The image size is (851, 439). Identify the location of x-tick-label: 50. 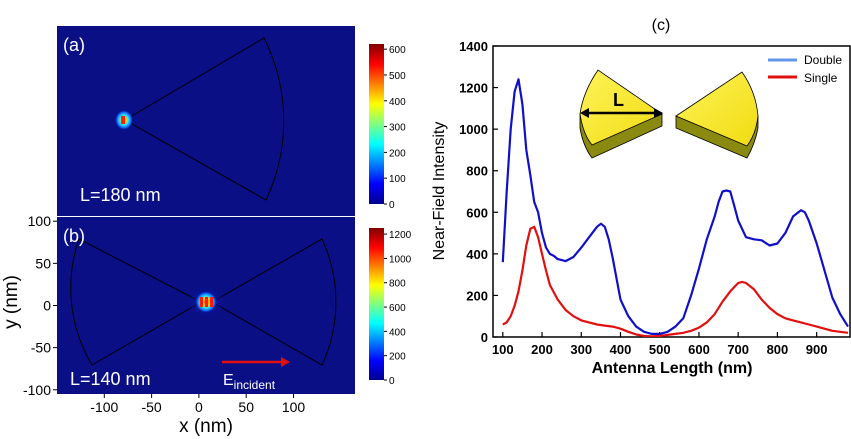
(246, 407).